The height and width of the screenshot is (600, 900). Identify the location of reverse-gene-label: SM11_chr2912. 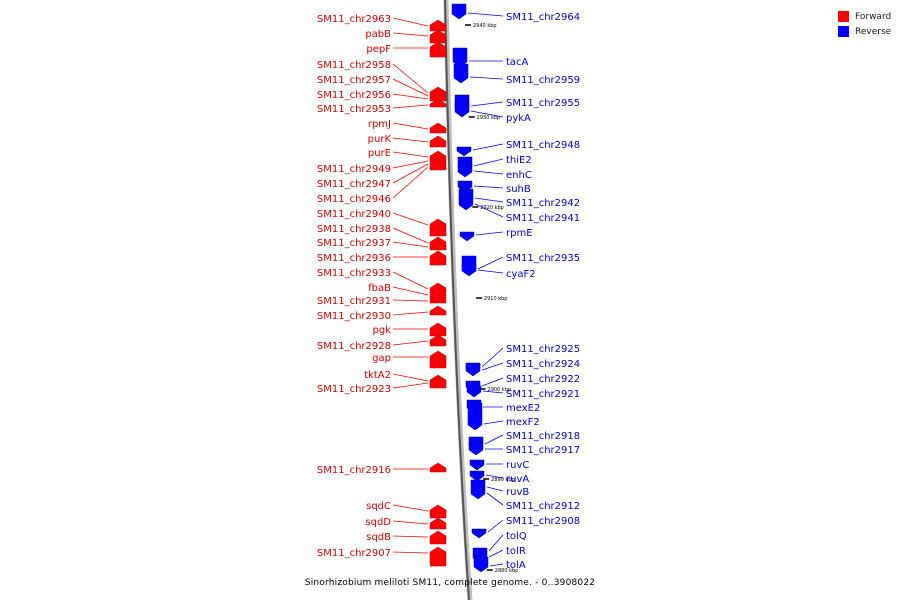
(543, 506).